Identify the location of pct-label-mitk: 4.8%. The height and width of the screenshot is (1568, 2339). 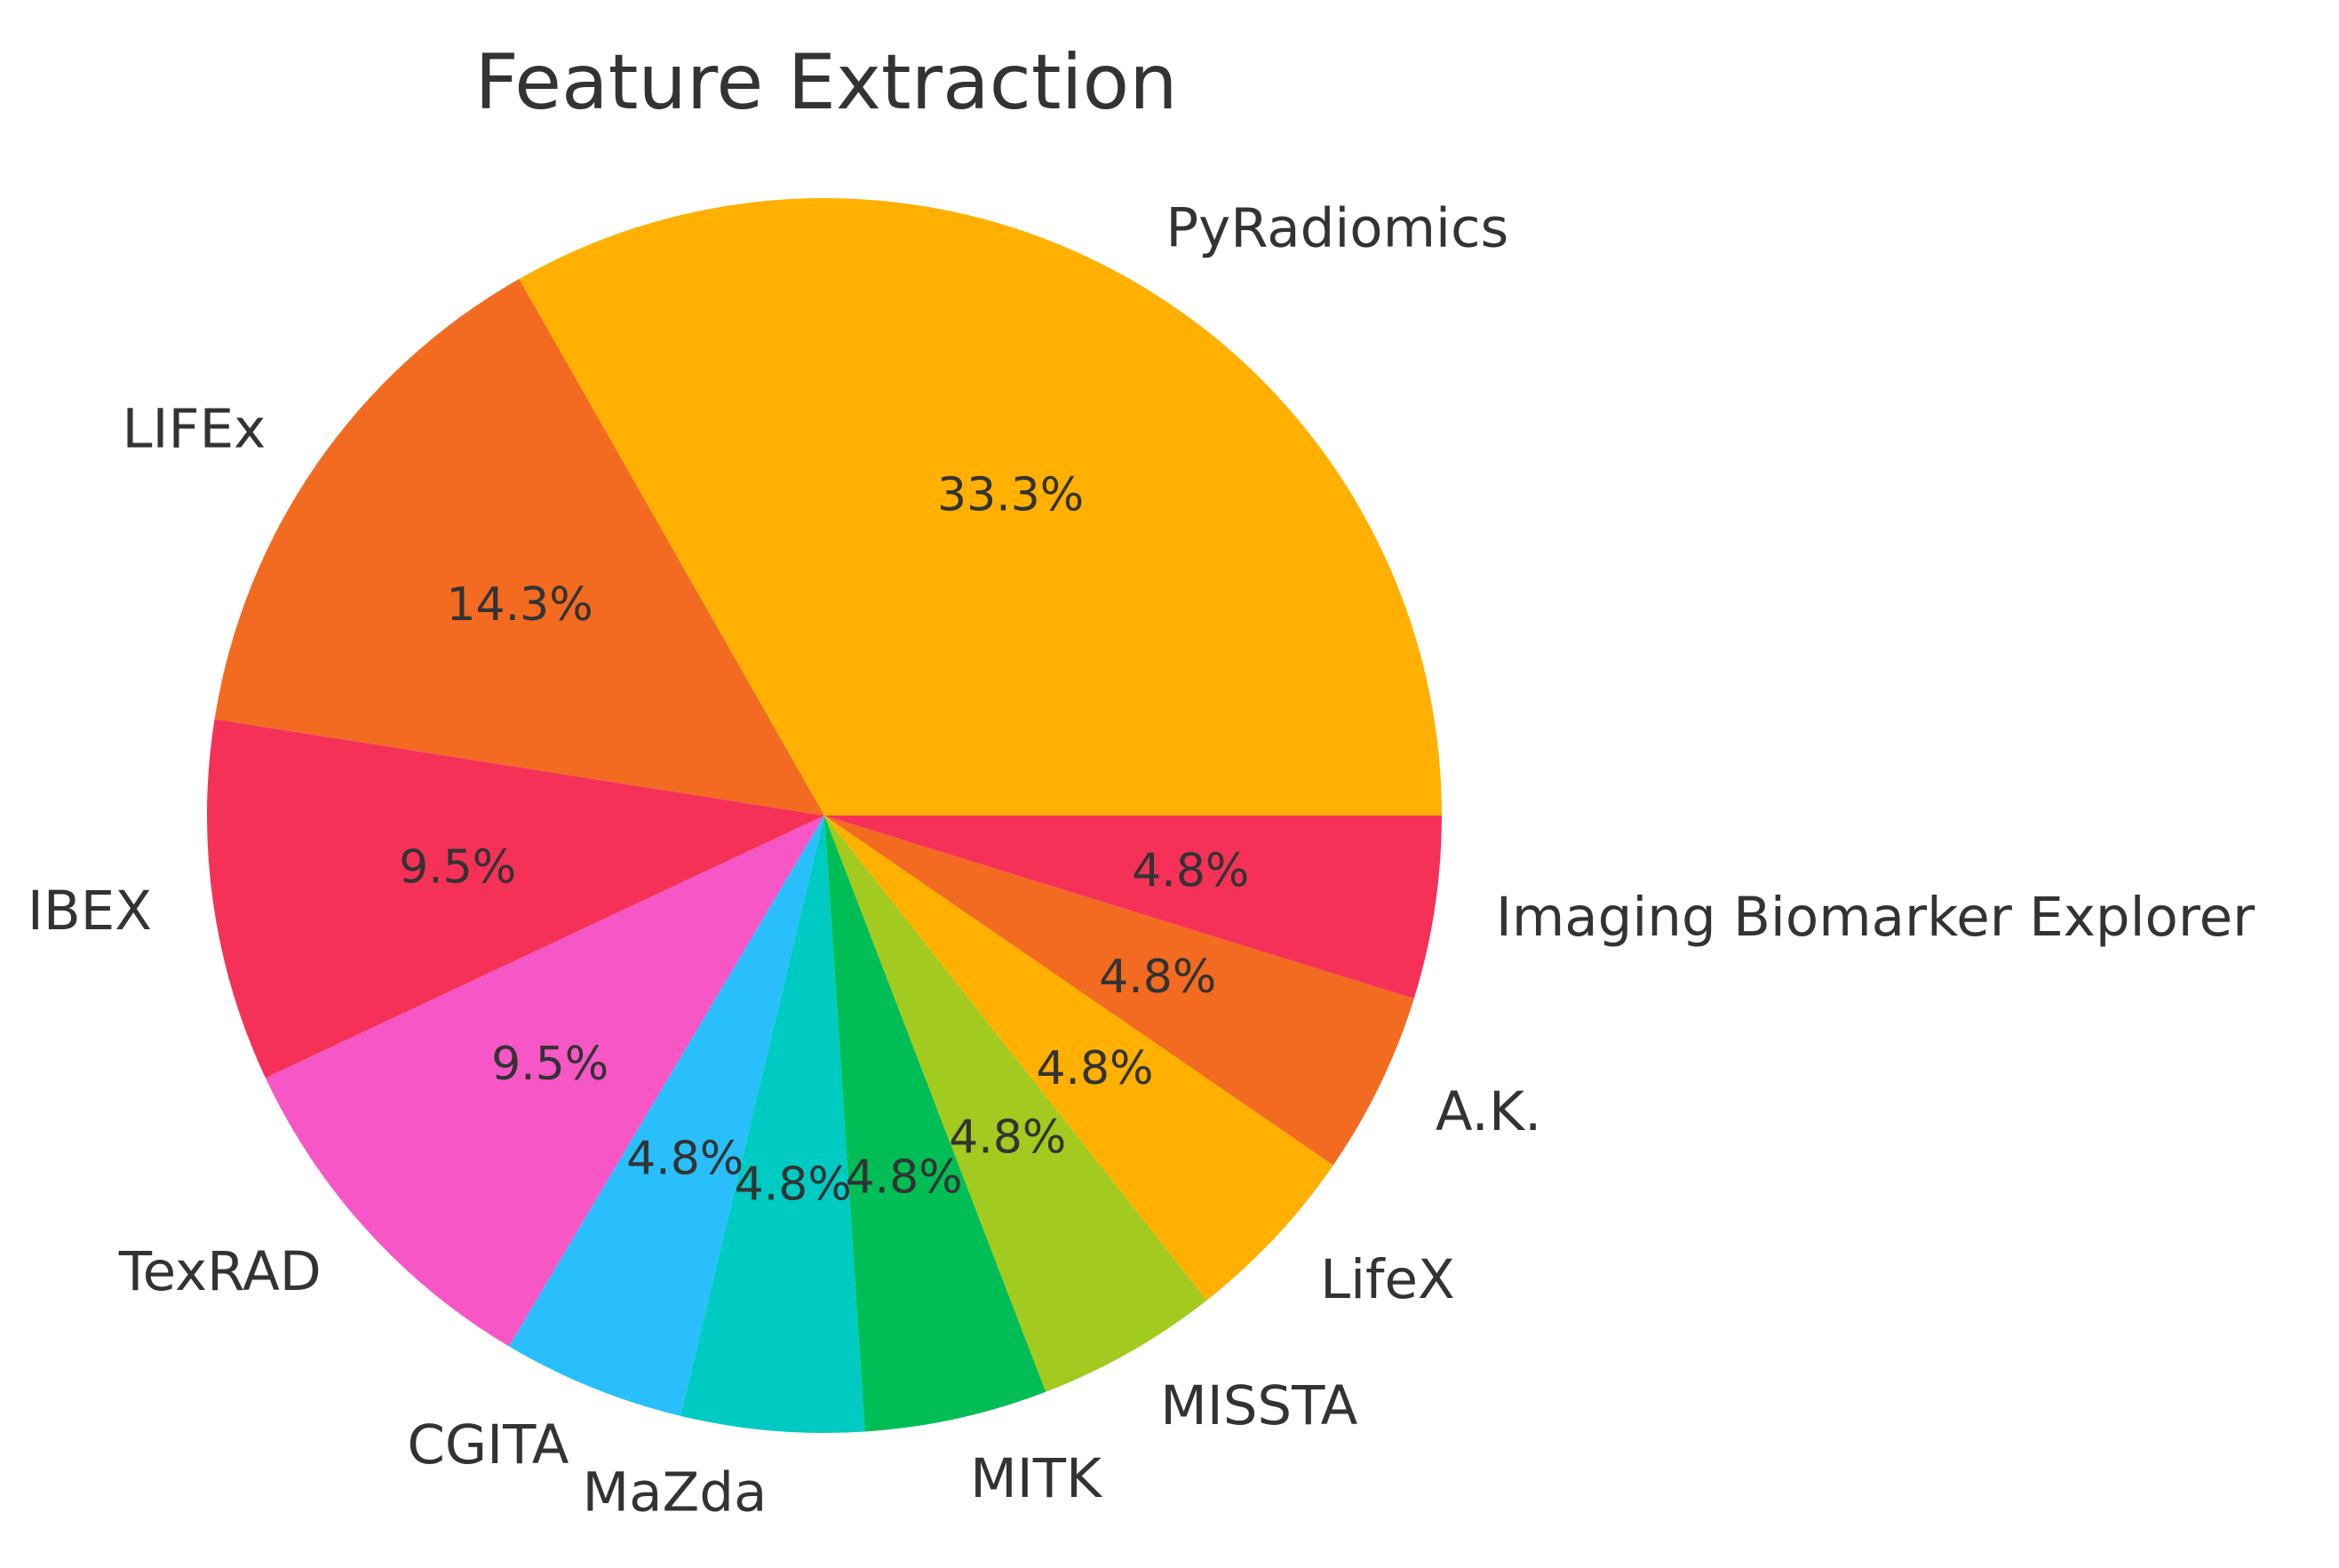
(904, 1177).